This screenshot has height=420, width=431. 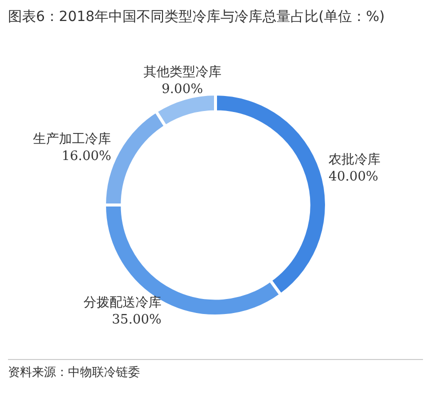 What do you see at coordinates (182, 72) in the screenshot?
I see `slice-label: 其他类型冷库` at bounding box center [182, 72].